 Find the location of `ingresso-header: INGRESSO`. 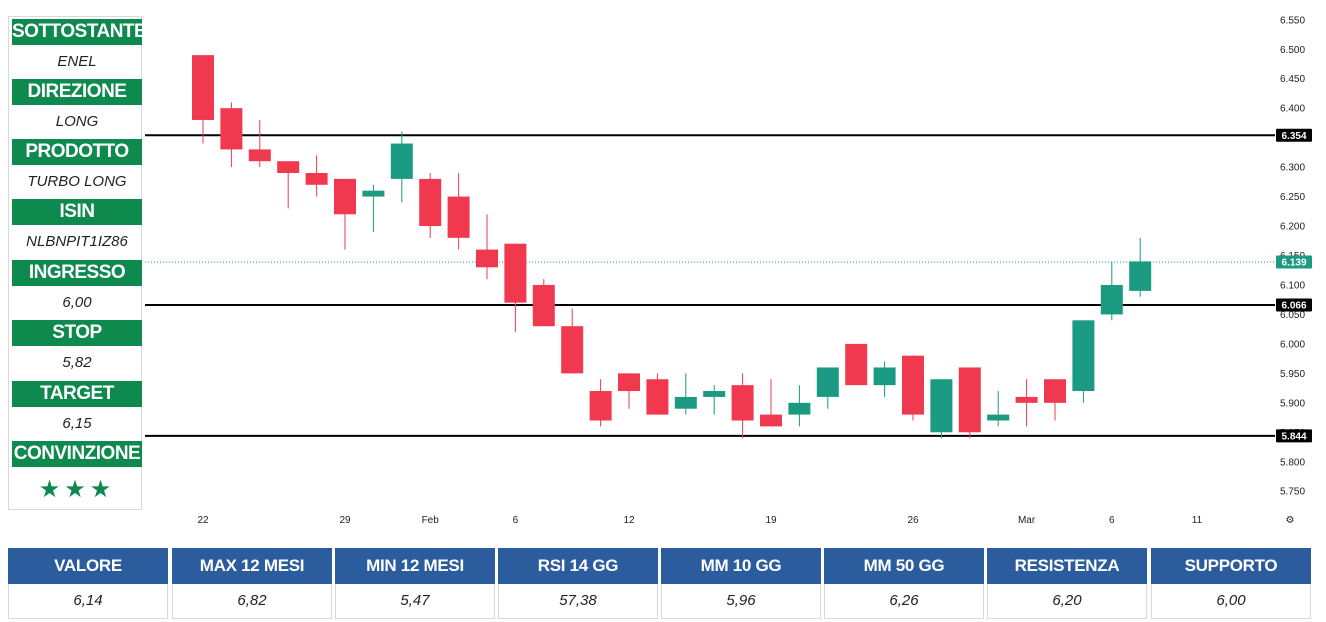

ingresso-header: INGRESSO is located at coordinates (77, 273).